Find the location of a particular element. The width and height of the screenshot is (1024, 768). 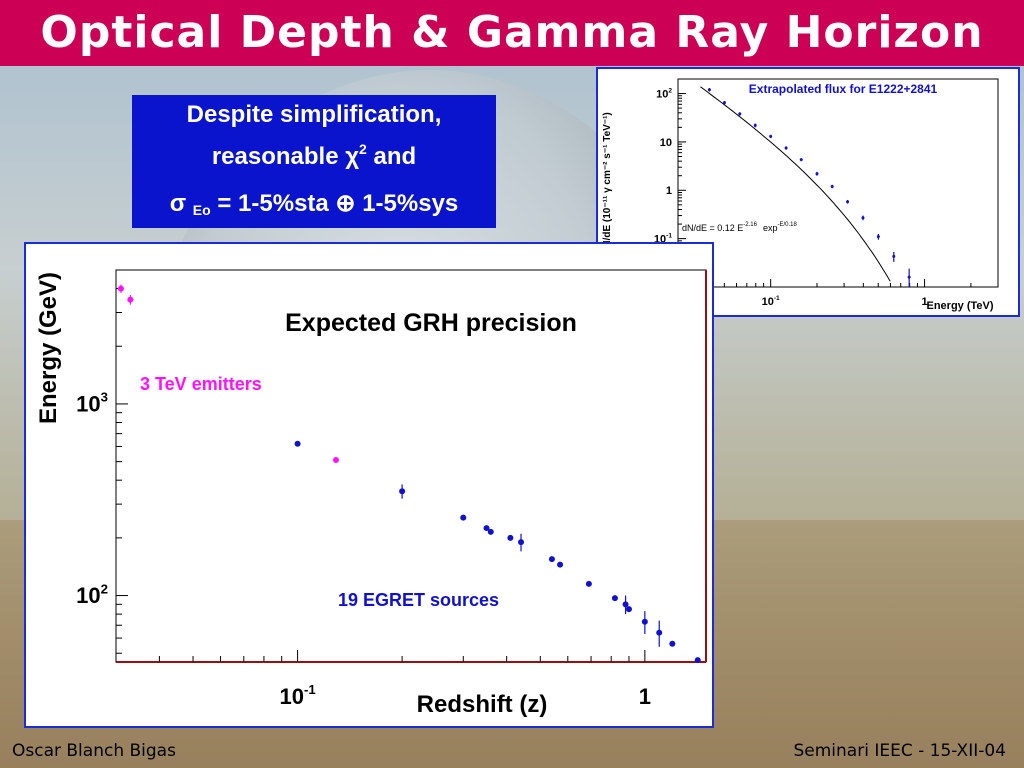

y-tick-label: 10³ is located at coordinates (92, 403).